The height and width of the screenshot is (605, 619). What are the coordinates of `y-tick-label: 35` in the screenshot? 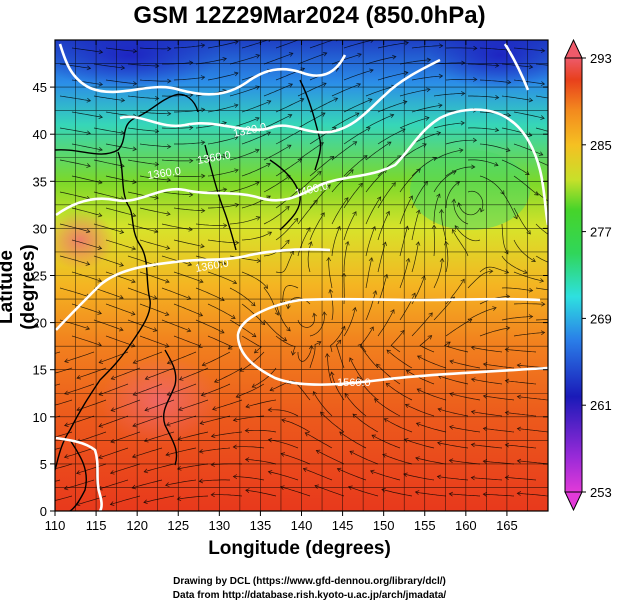 It's located at (40, 181).